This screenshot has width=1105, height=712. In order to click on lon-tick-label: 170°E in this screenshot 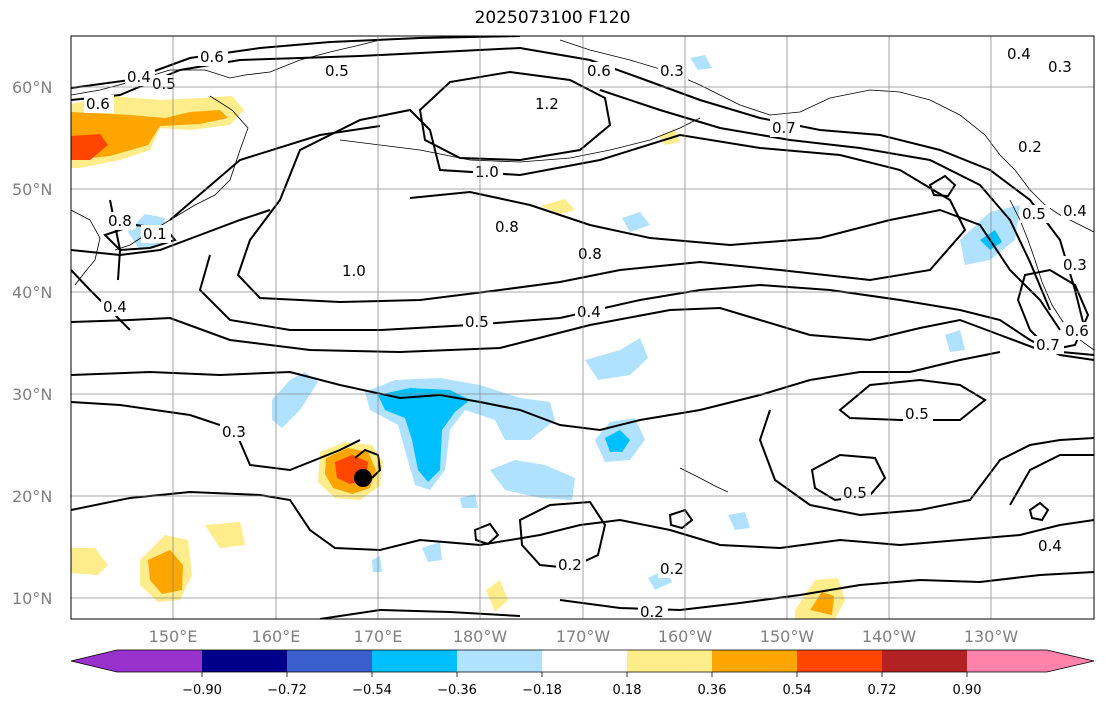, I will do `click(378, 636)`.